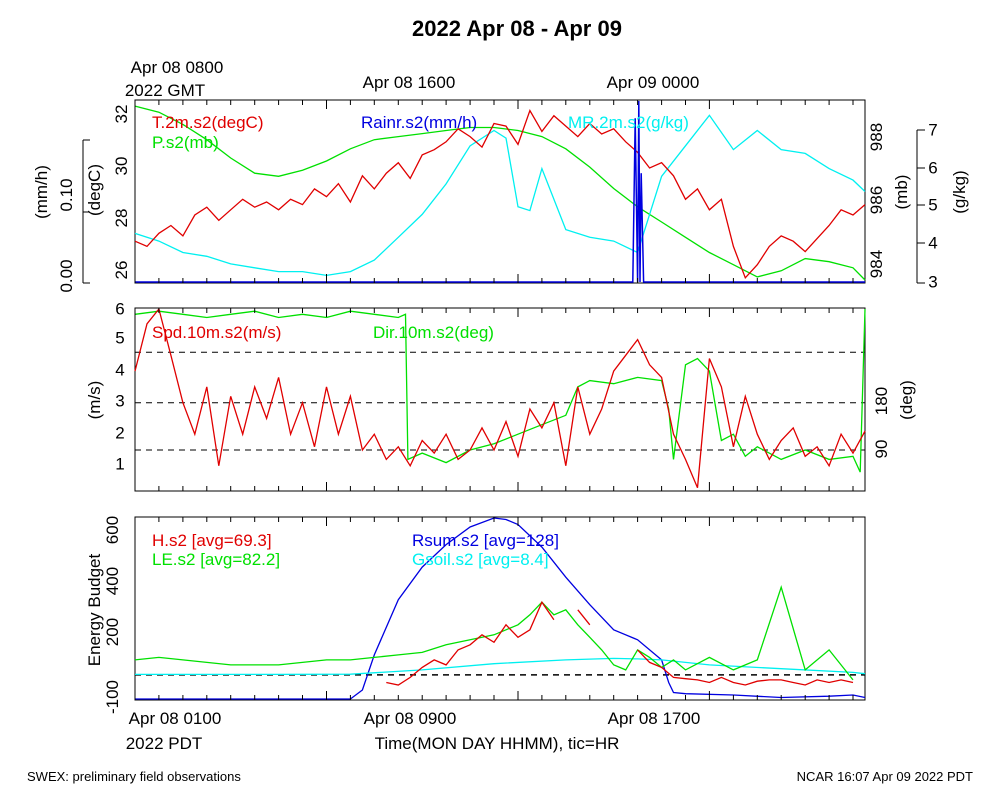 The width and height of the screenshot is (1000, 800). What do you see at coordinates (480, 559) in the screenshot?
I see `legend-gsoil: Gsoil.s2 [avg=8.4]` at bounding box center [480, 559].